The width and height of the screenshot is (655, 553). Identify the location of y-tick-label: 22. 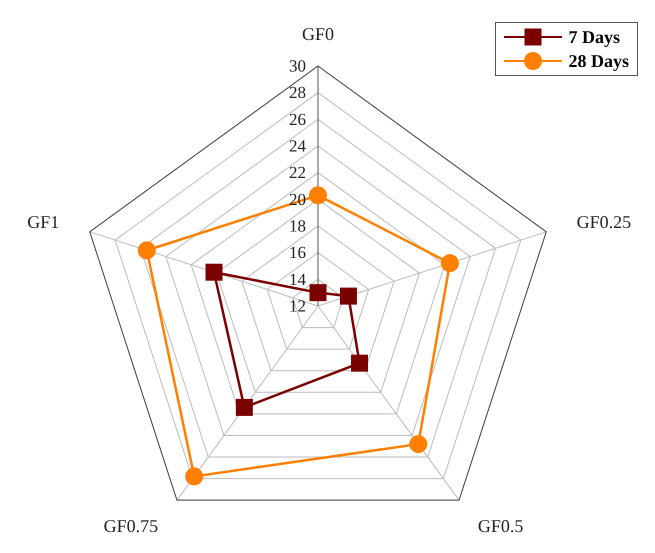
(297, 172).